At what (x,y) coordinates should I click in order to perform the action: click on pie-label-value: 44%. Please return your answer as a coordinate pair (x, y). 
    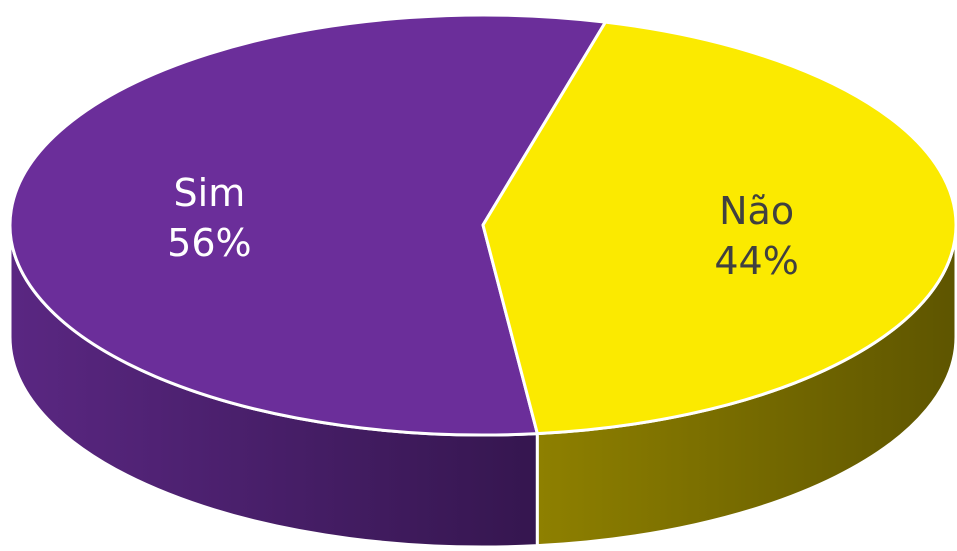
    Looking at the image, I should click on (756, 261).